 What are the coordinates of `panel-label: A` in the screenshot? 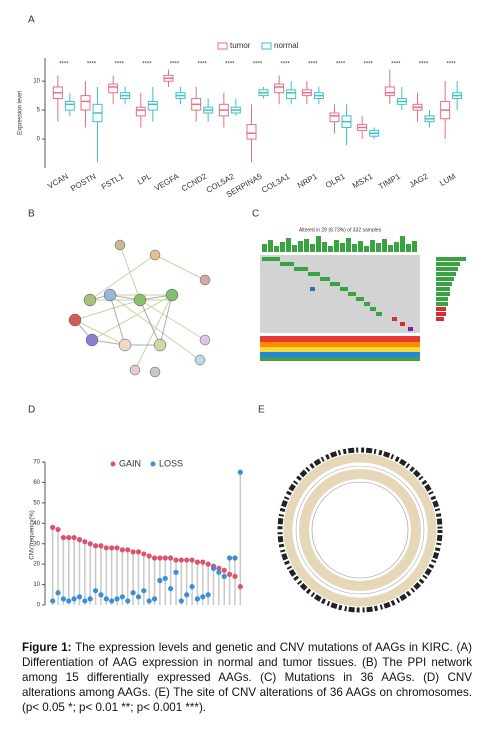 It's located at (31, 20).